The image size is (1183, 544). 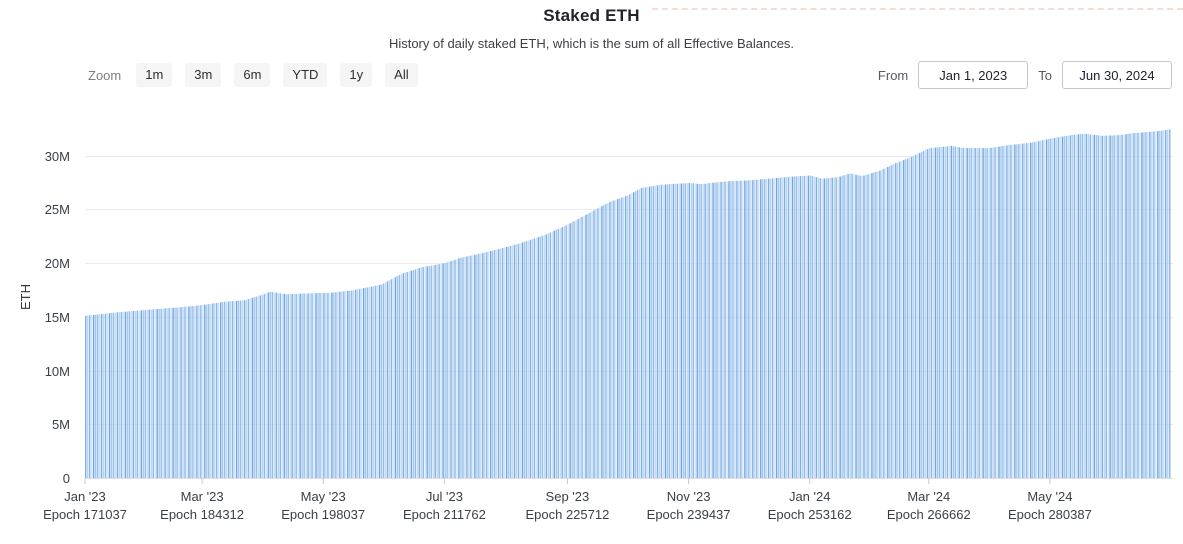 I want to click on zoom-button-all: All, so click(x=401, y=75).